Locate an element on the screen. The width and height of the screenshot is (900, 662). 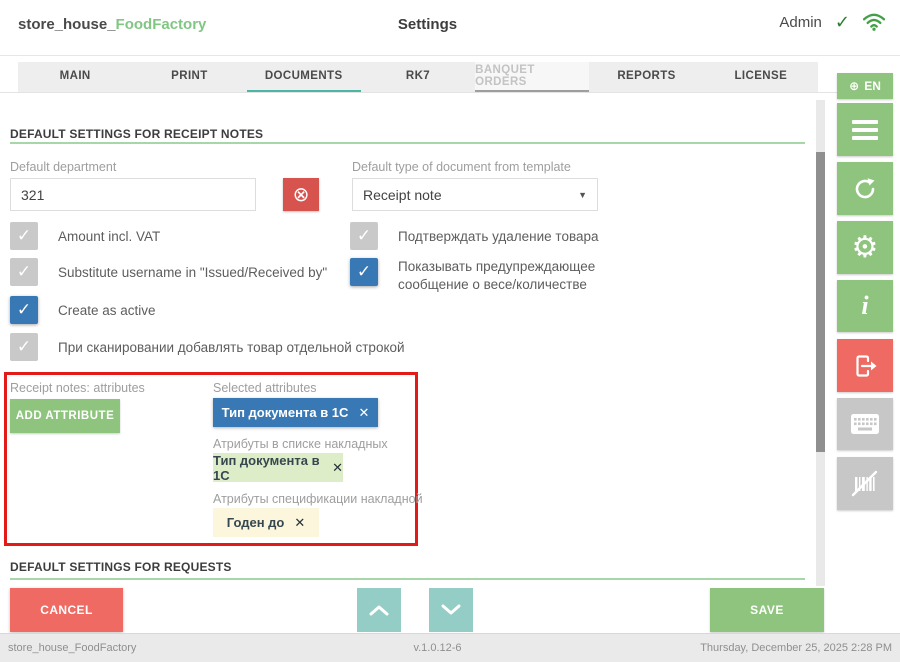
chevron-down-icon: ▼ is located at coordinates (582, 194).